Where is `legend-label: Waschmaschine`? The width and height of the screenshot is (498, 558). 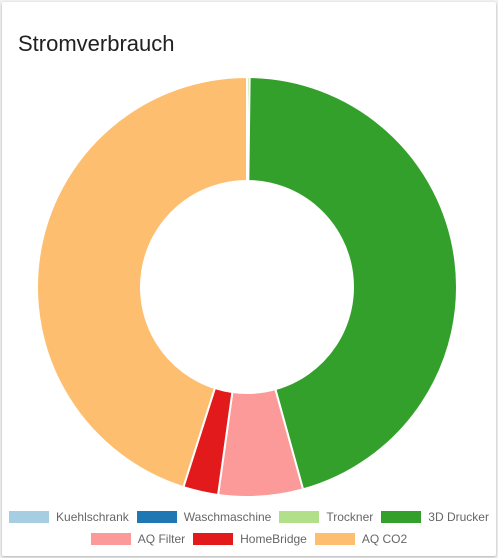
legend-label: Waschmaschine is located at coordinates (227, 517).